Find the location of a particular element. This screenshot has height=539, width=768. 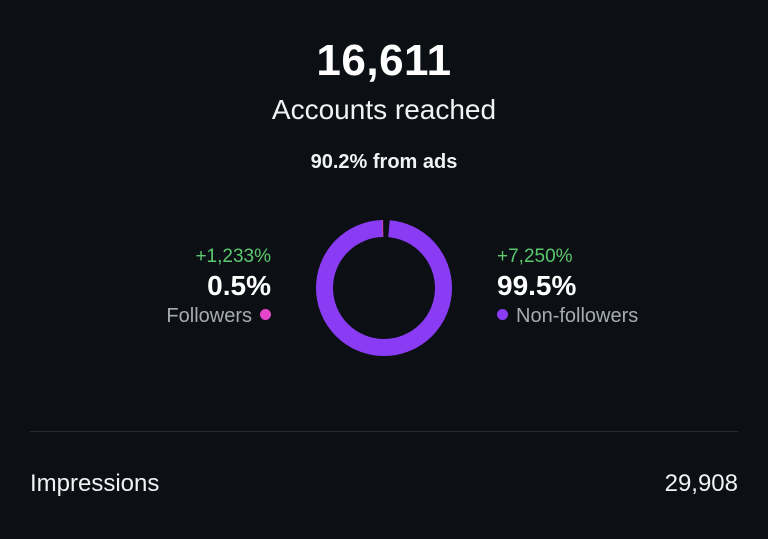

followers-percent: 0.5% is located at coordinates (239, 285).